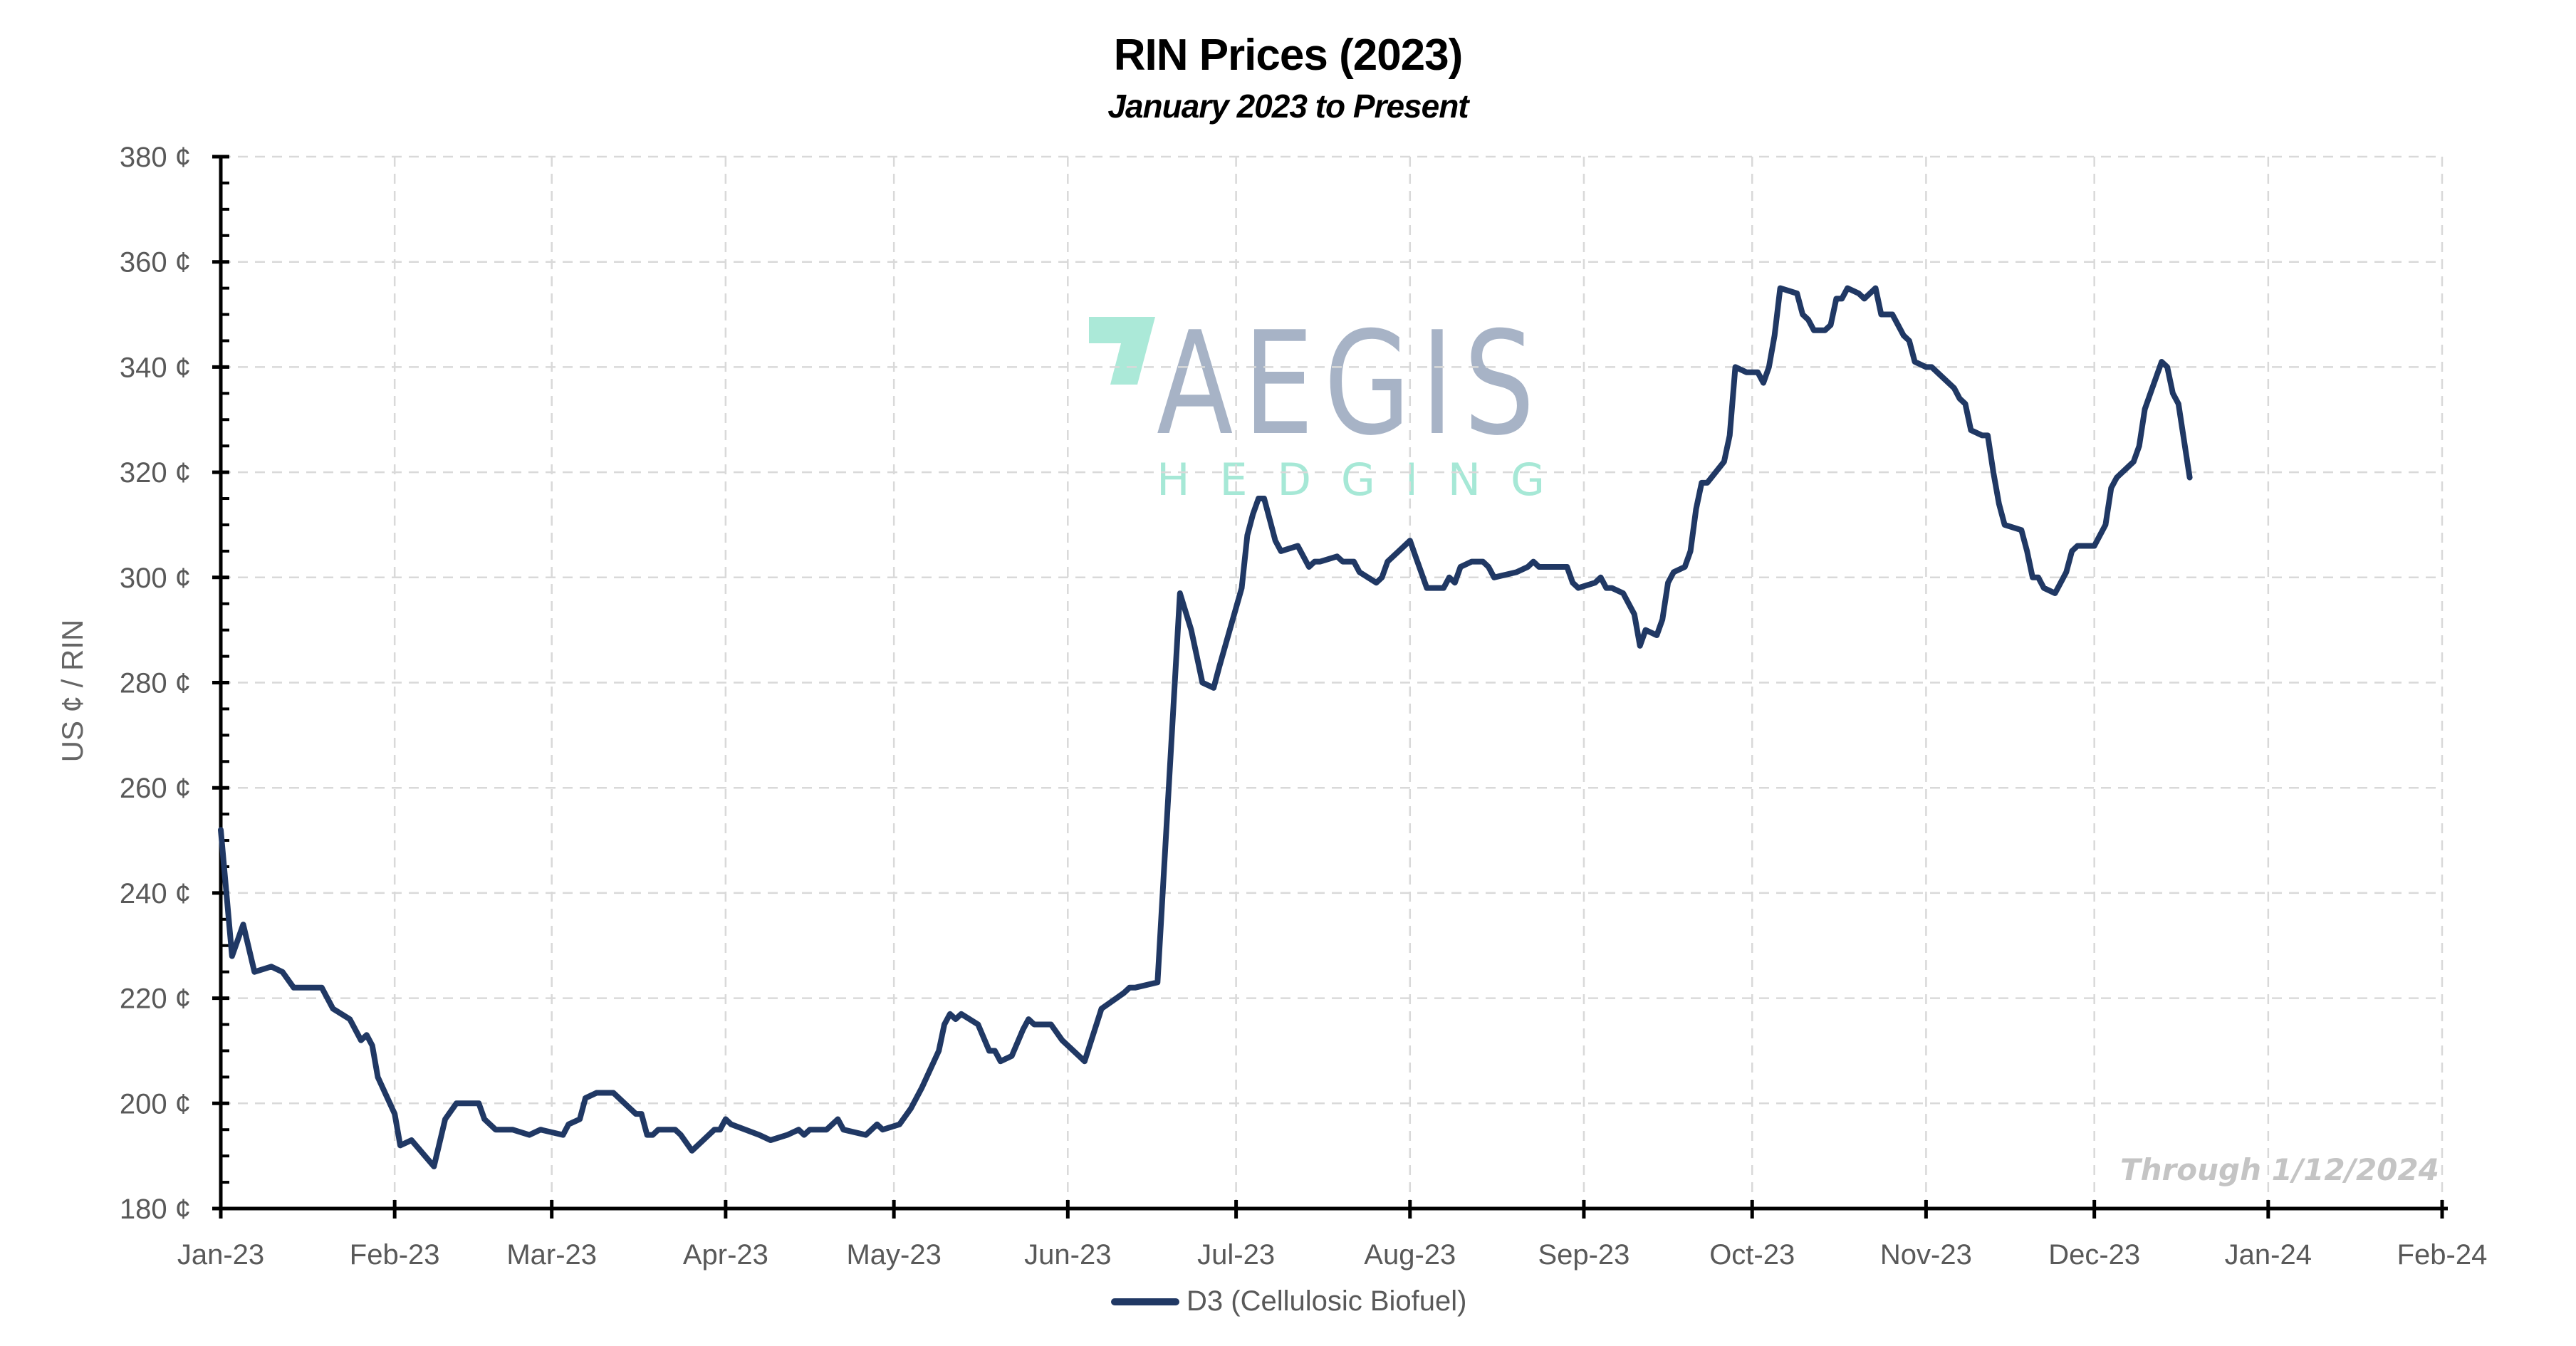 The image size is (2576, 1346). I want to click on x-tick-label: Oct-23, so click(1752, 1255).